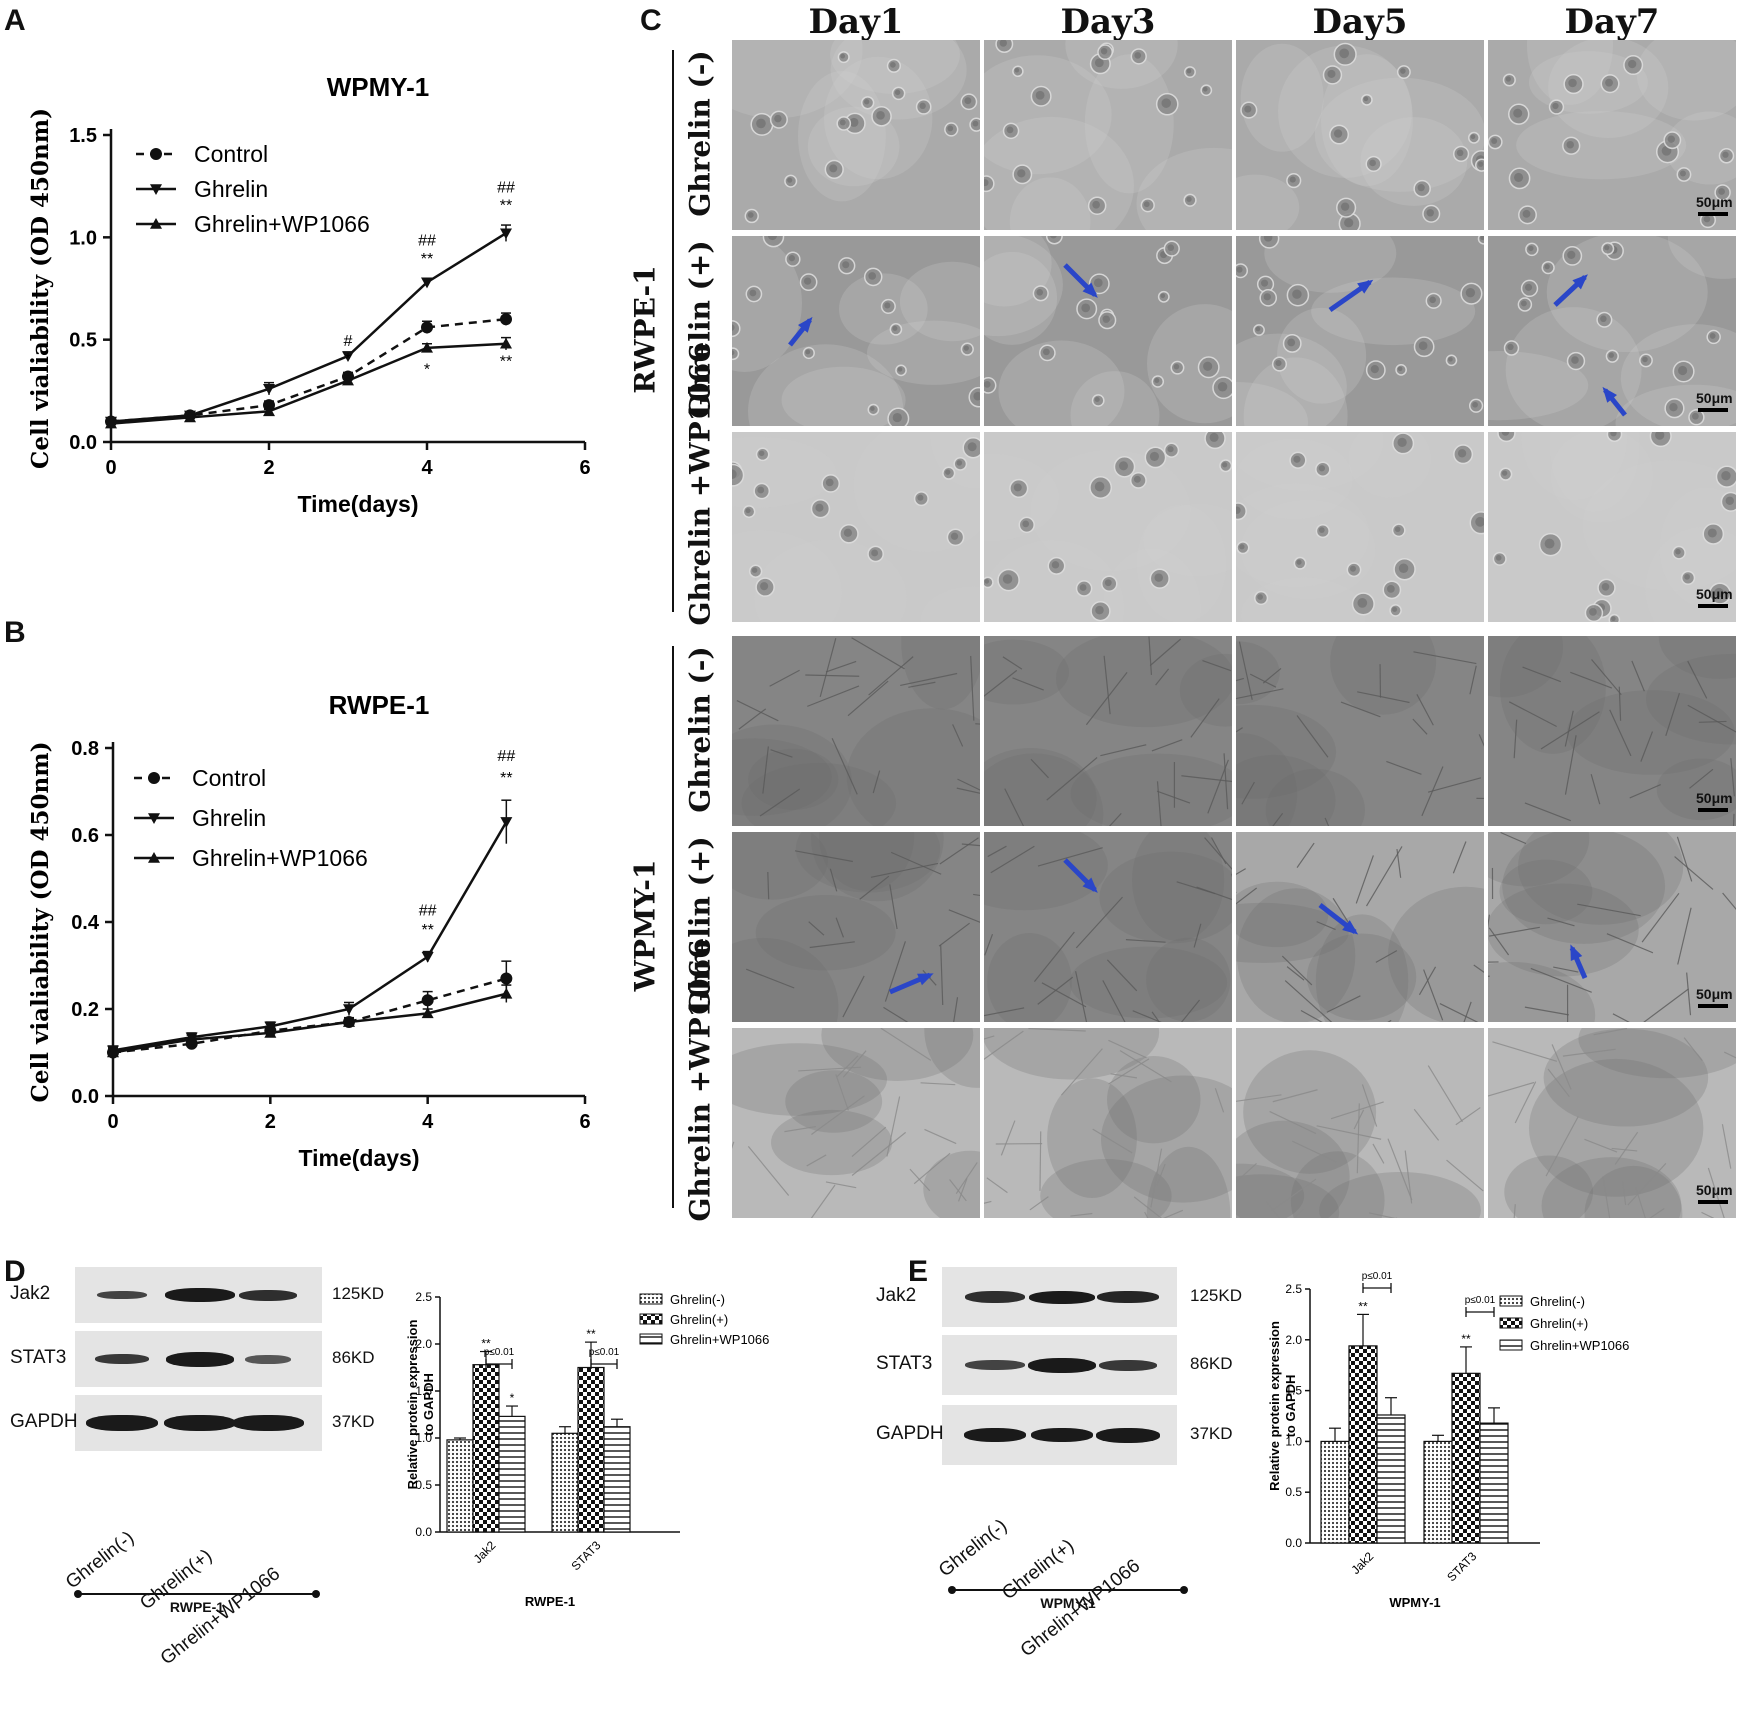  Describe the element at coordinates (1293, 1340) in the screenshot. I see `y-tick-label: 2.0` at that location.